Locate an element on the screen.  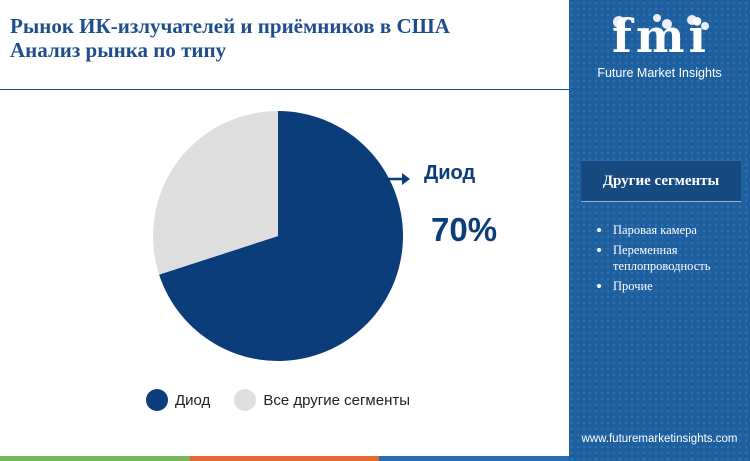
legend-item-diode: Диод is located at coordinates (178, 400).